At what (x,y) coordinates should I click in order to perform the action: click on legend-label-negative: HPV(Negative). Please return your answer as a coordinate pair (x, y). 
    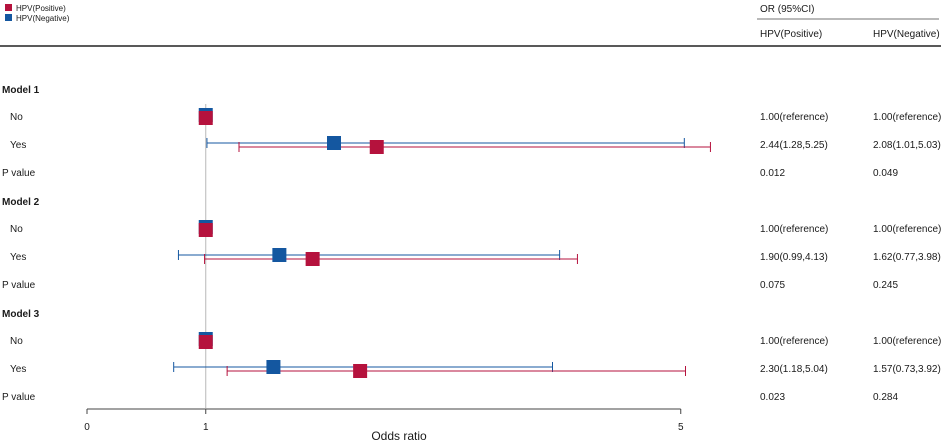
    Looking at the image, I should click on (43, 18).